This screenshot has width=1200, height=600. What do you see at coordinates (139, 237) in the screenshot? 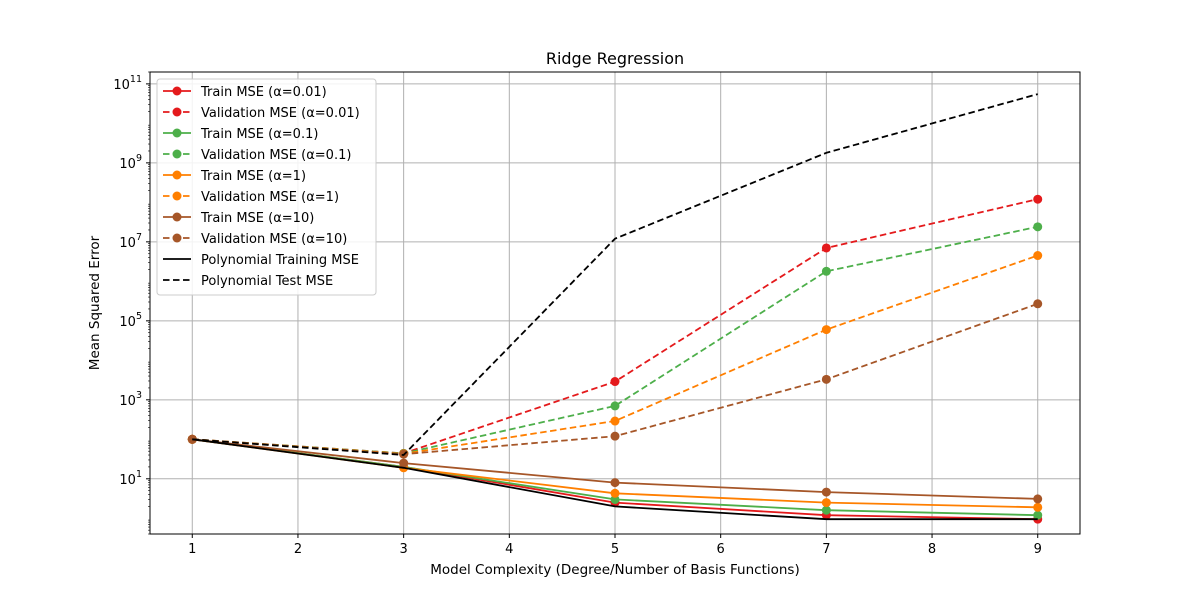
I see `y-tick-exponent: 7` at bounding box center [139, 237].